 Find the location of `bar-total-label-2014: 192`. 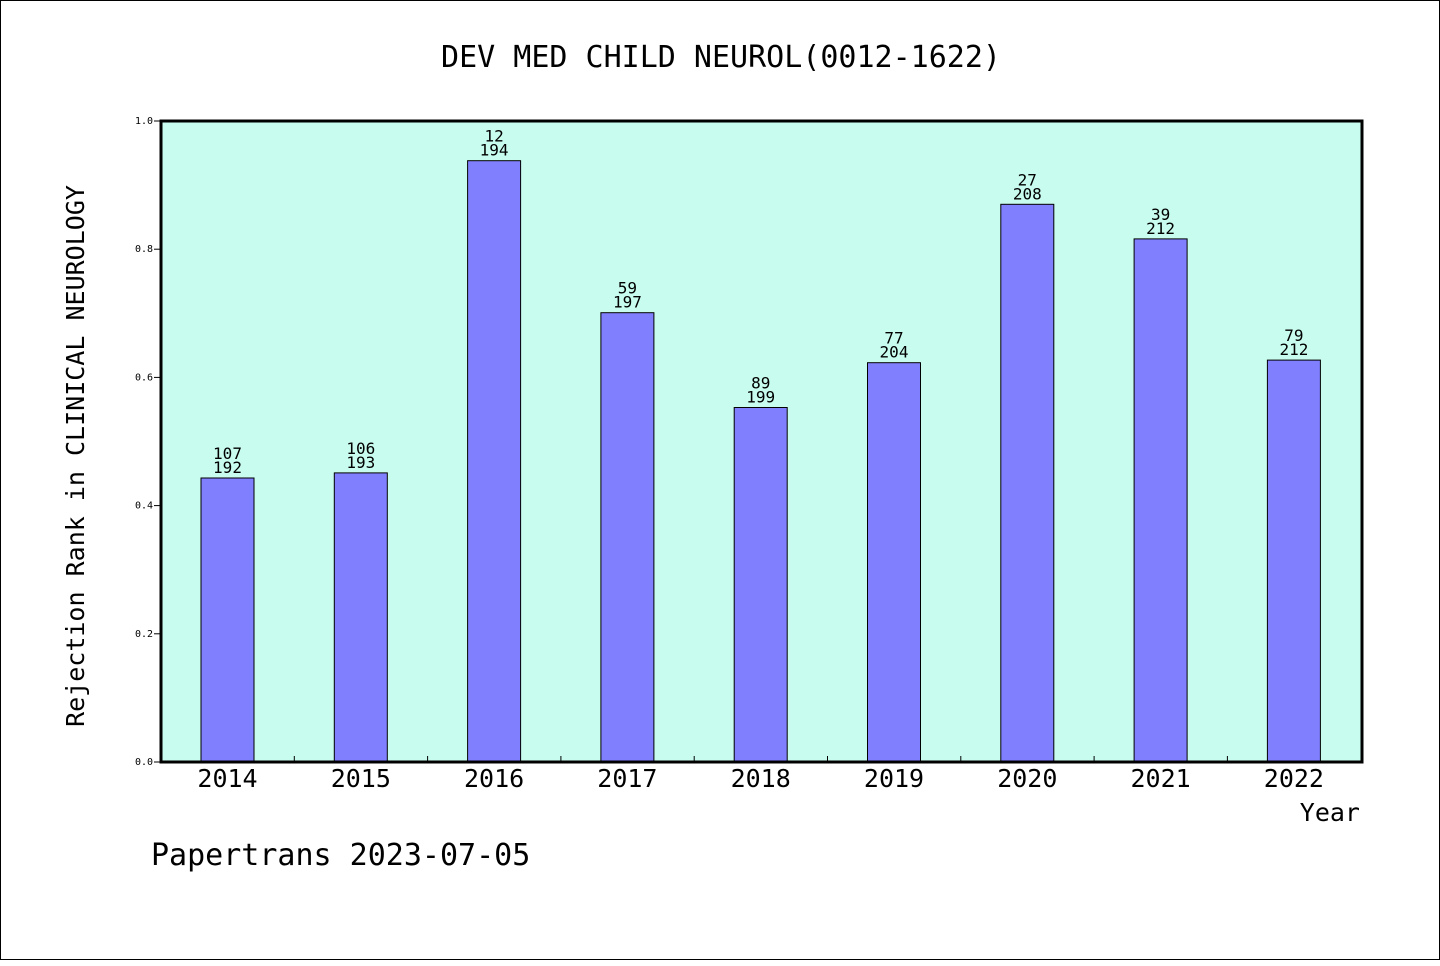

bar-total-label-2014: 192 is located at coordinates (227, 467).